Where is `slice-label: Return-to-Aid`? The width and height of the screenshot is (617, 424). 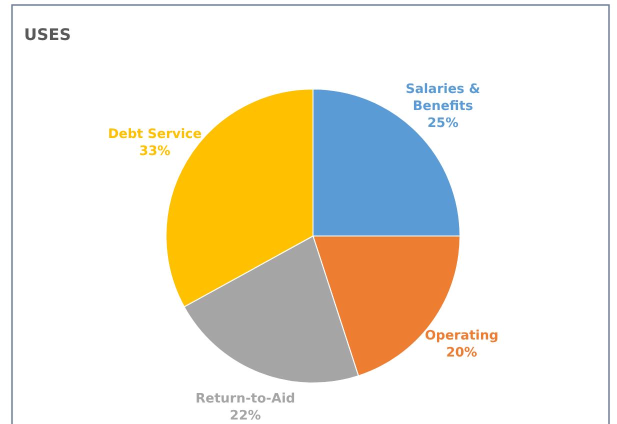
slice-label: Return-to-Aid is located at coordinates (245, 398).